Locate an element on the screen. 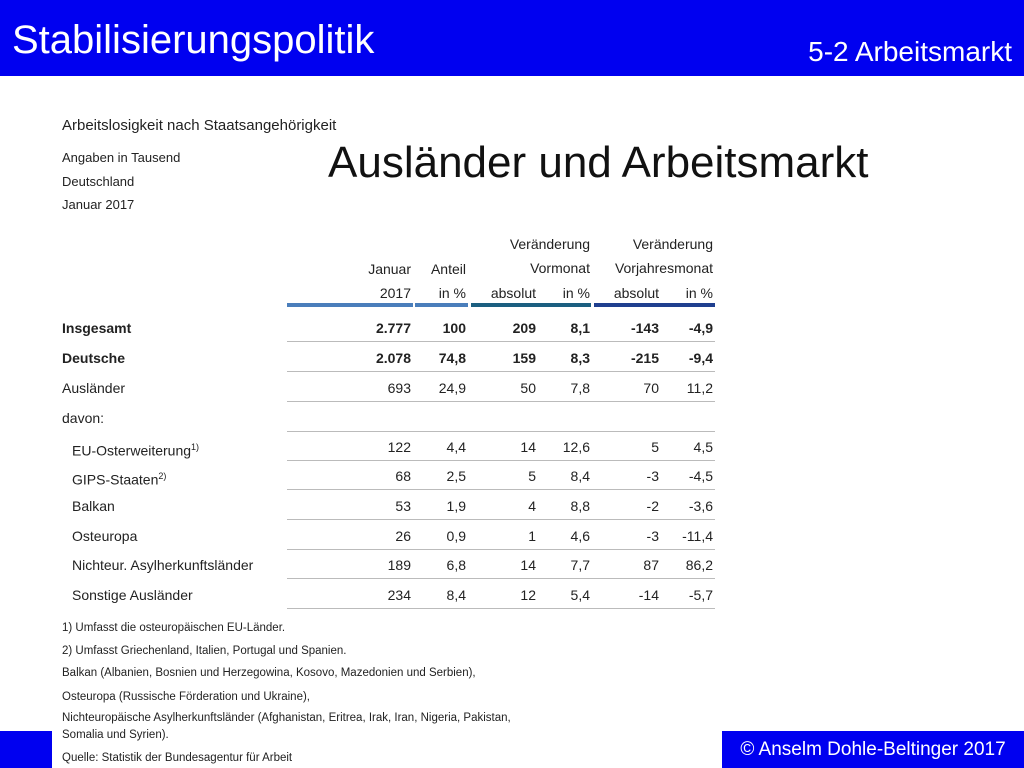  cell: -4,5 is located at coordinates (700, 476).